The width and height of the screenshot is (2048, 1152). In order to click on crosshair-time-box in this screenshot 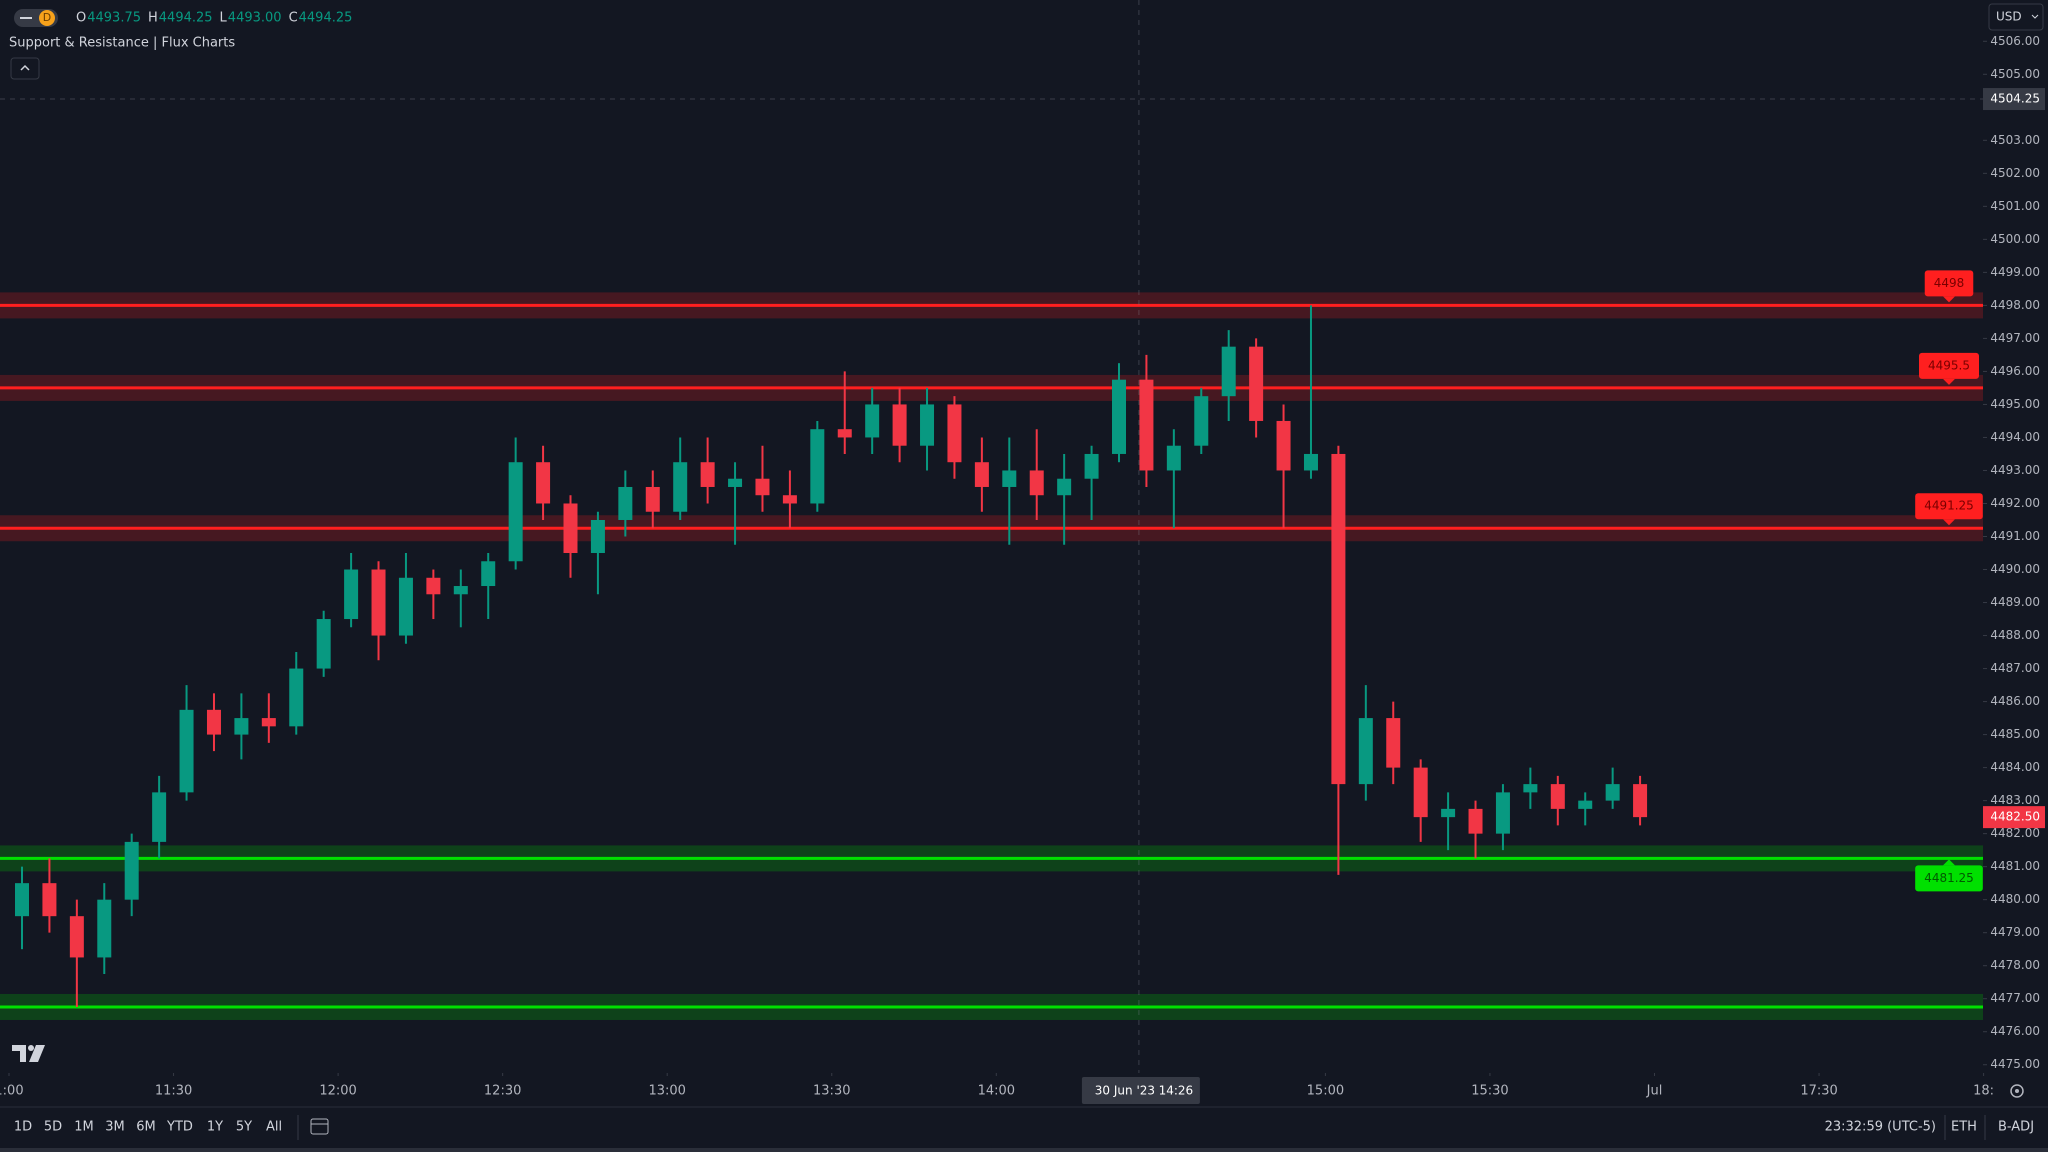, I will do `click(1140, 1090)`.